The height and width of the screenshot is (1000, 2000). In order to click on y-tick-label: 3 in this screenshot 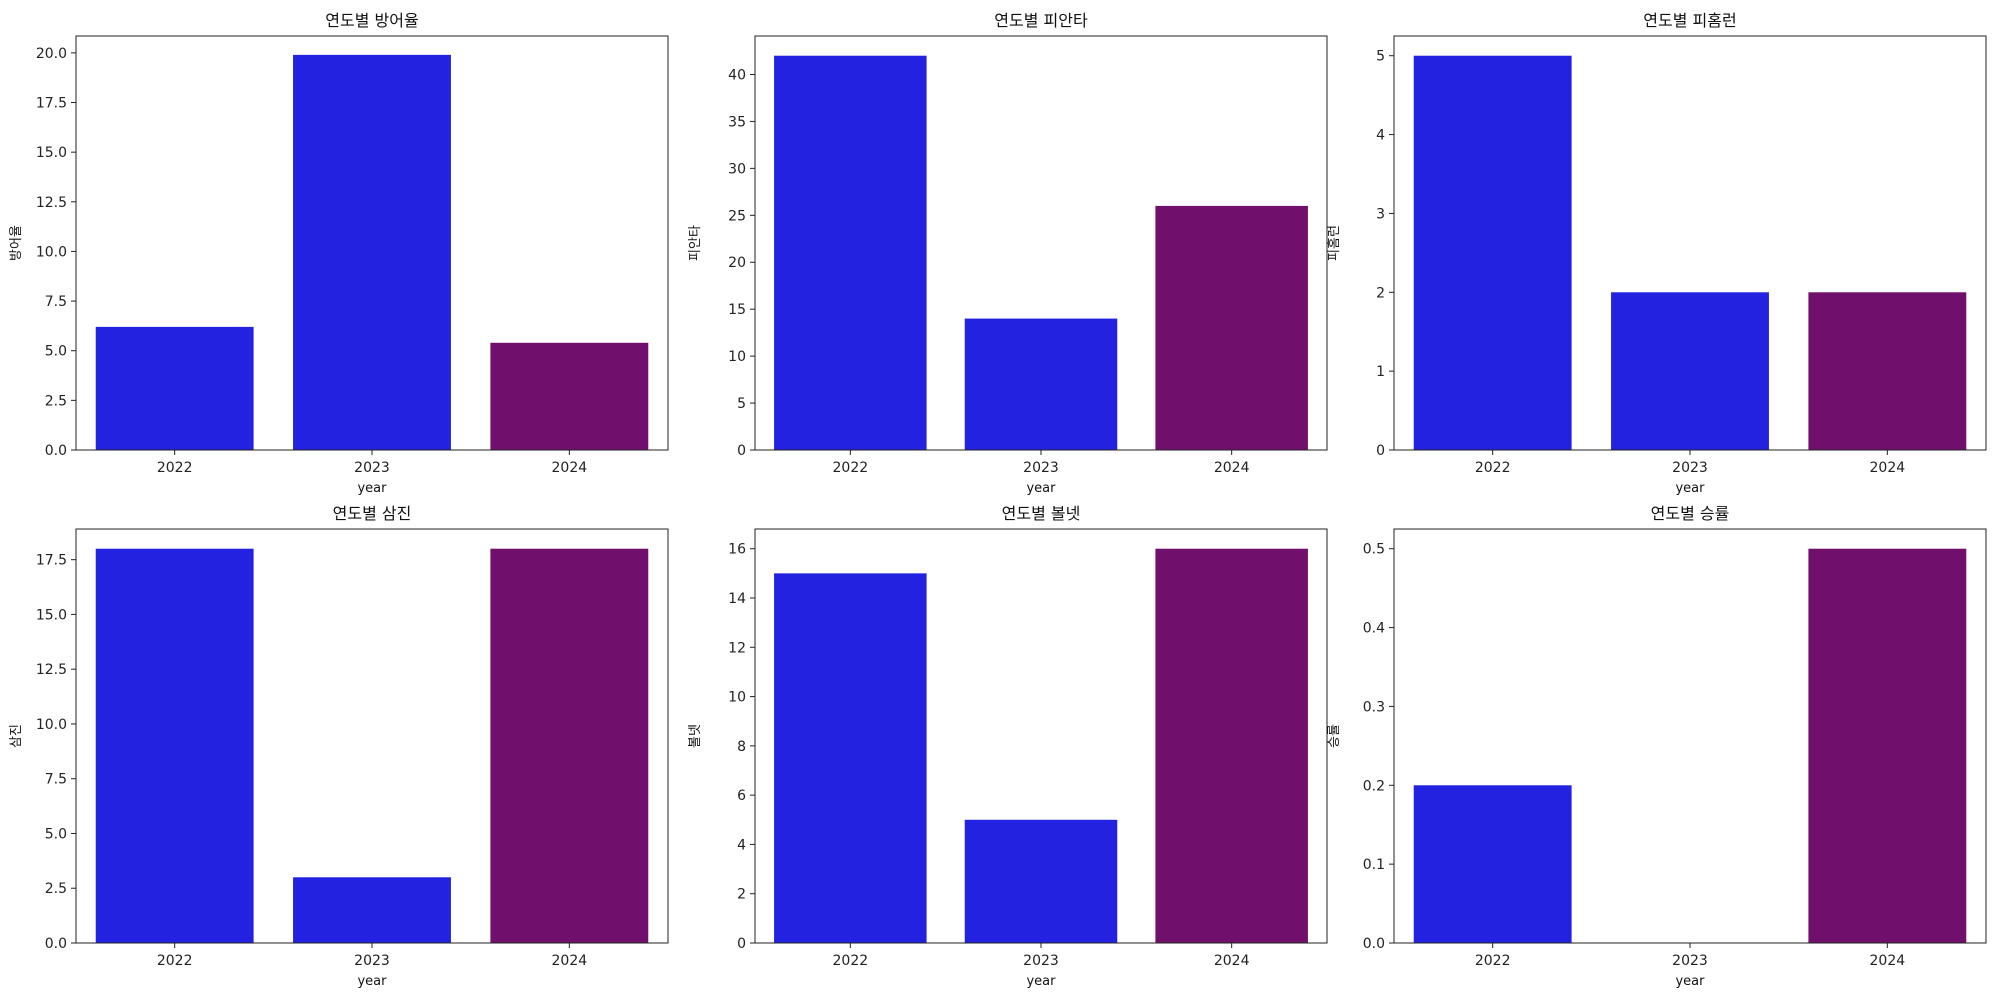, I will do `click(1380, 214)`.